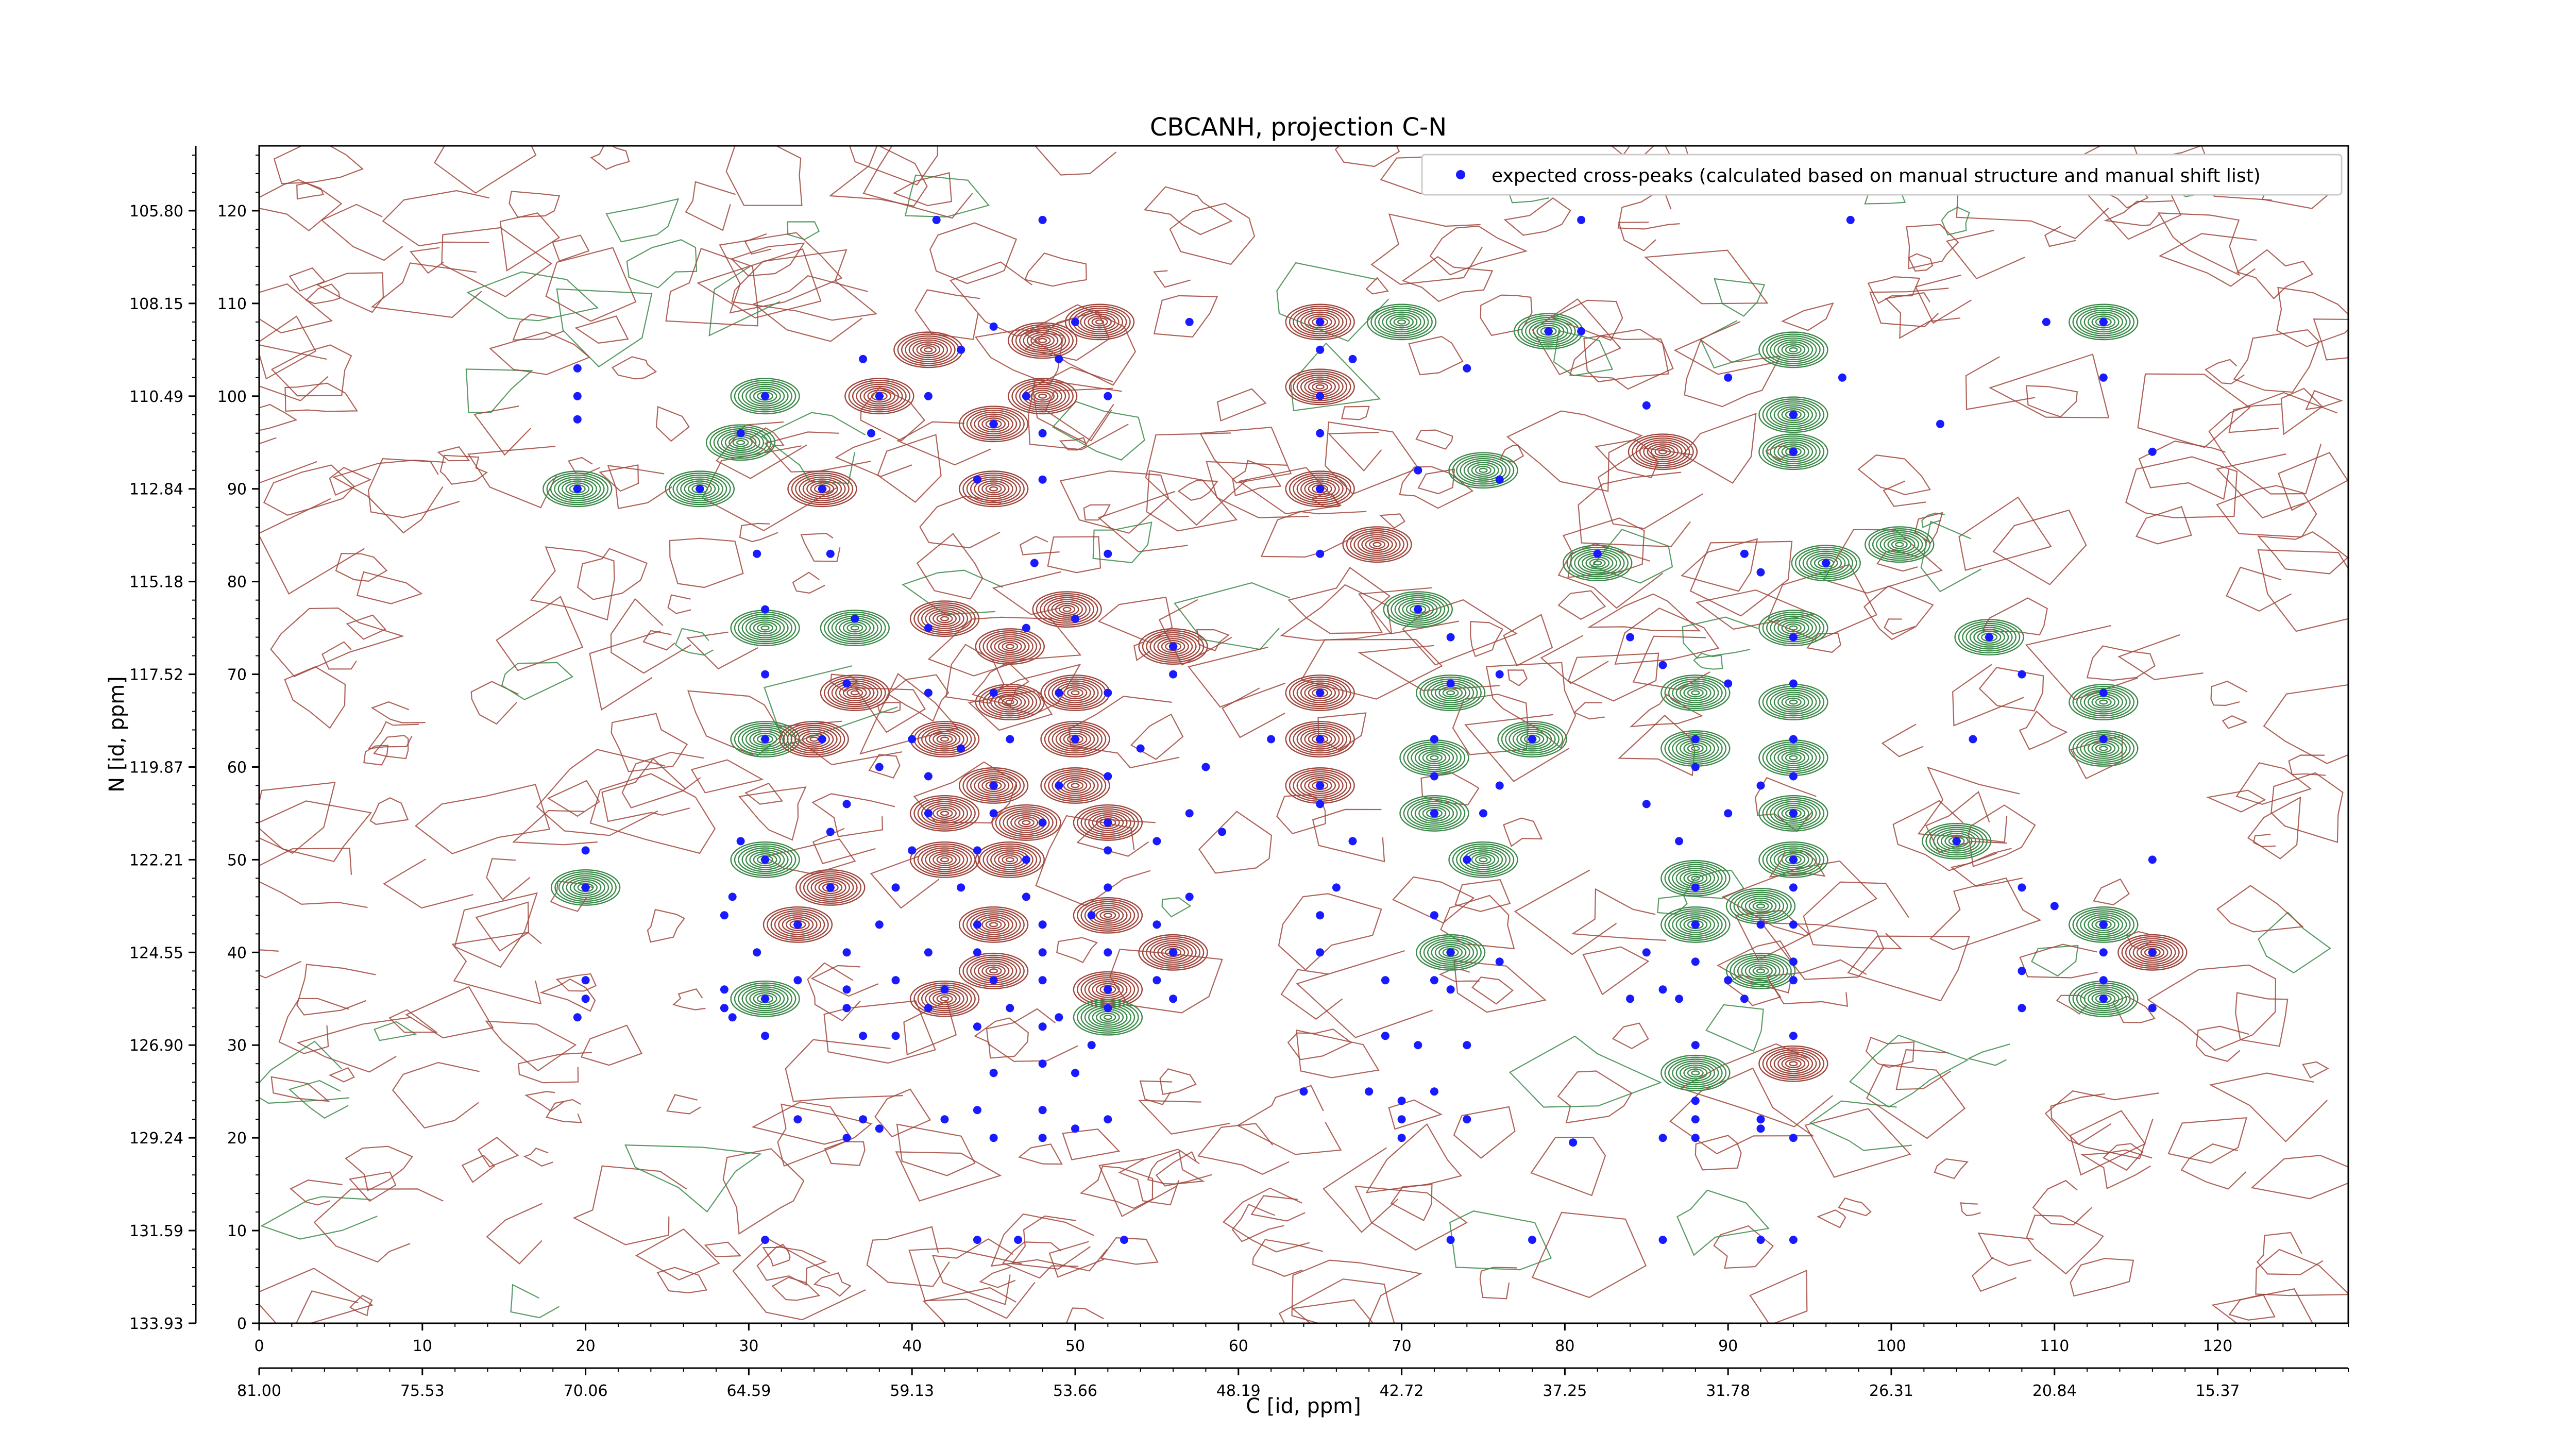 The height and width of the screenshot is (1449, 2576). I want to click on y-tick-label: 70, so click(237, 675).